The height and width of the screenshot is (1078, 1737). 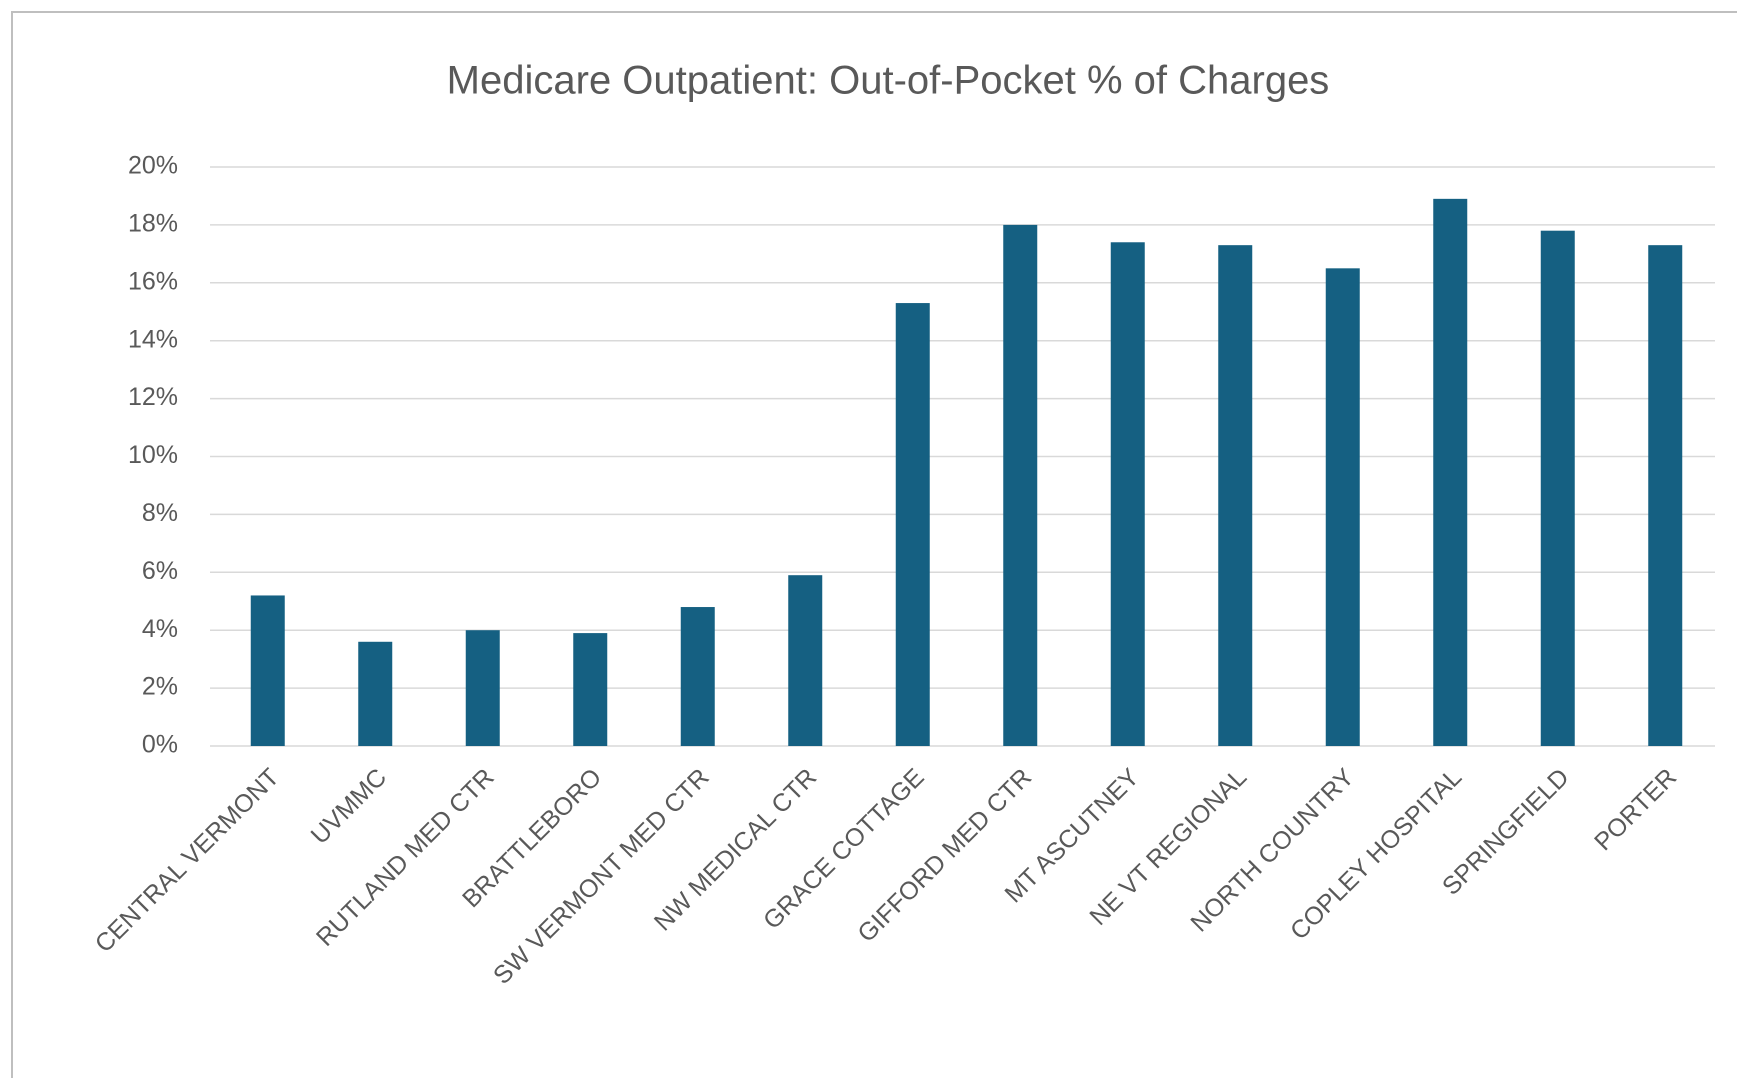 I want to click on y-tick-label: 16%, so click(x=153, y=281).